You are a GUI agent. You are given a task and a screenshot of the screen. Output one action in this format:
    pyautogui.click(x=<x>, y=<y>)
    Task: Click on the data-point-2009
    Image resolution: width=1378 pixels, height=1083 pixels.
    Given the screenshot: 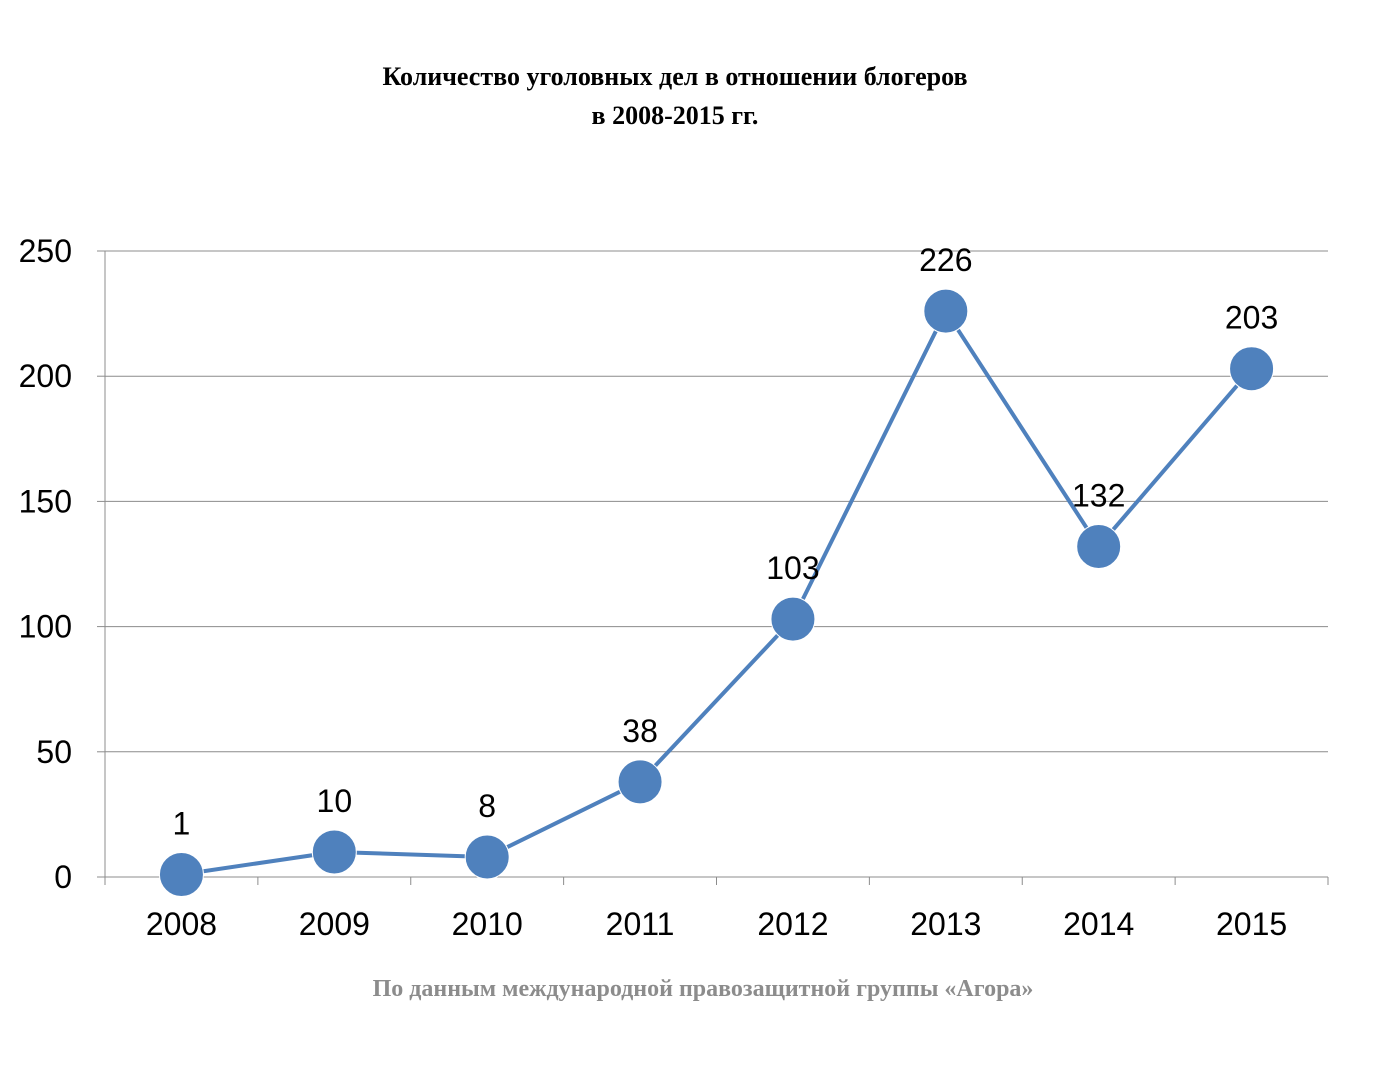 What is the action you would take?
    pyautogui.click(x=334, y=852)
    